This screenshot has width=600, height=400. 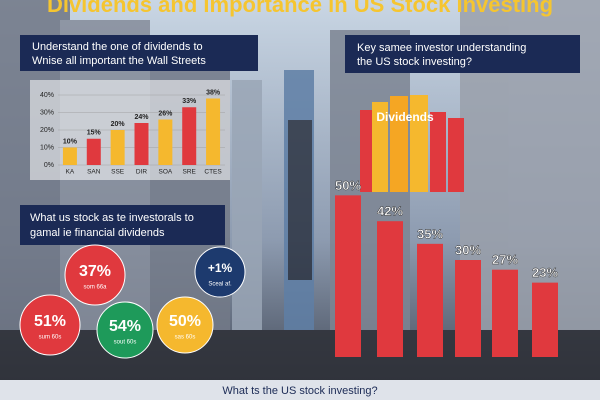 What do you see at coordinates (112, 218) in the screenshot?
I see `heading: What us stock as te investorals to` at bounding box center [112, 218].